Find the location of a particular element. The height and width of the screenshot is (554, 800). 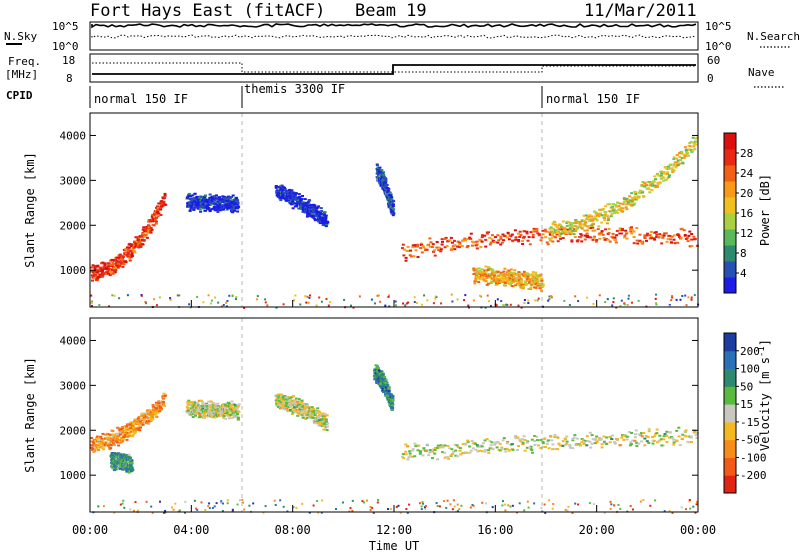

nave-right-tick-top: 60 is located at coordinates (713, 60).